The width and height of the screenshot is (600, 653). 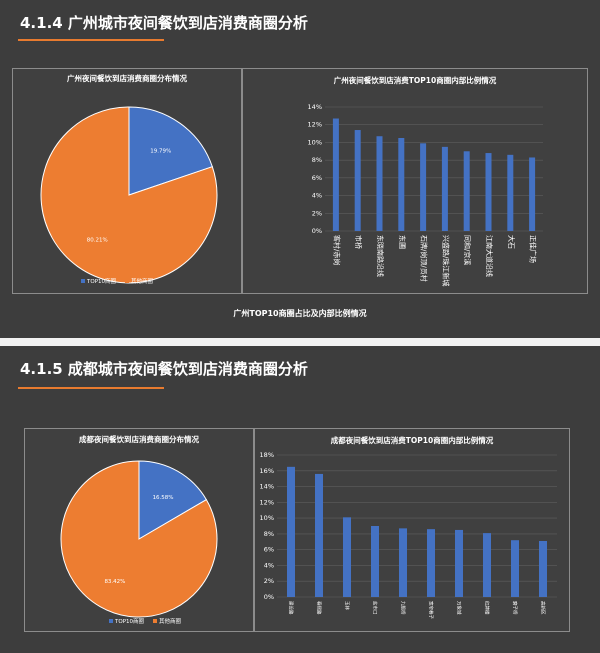 What do you see at coordinates (467, 250) in the screenshot?
I see `x-tick-label: 同和/京溪` at bounding box center [467, 250].